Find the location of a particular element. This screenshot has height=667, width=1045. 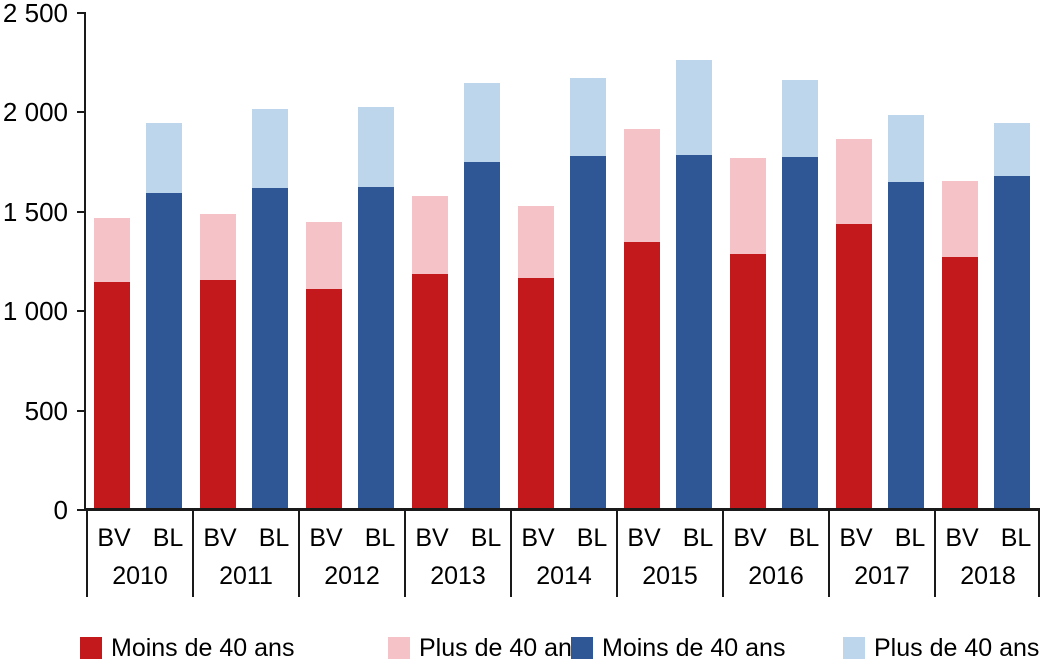

bar-bv-plus-2016 is located at coordinates (748, 206).